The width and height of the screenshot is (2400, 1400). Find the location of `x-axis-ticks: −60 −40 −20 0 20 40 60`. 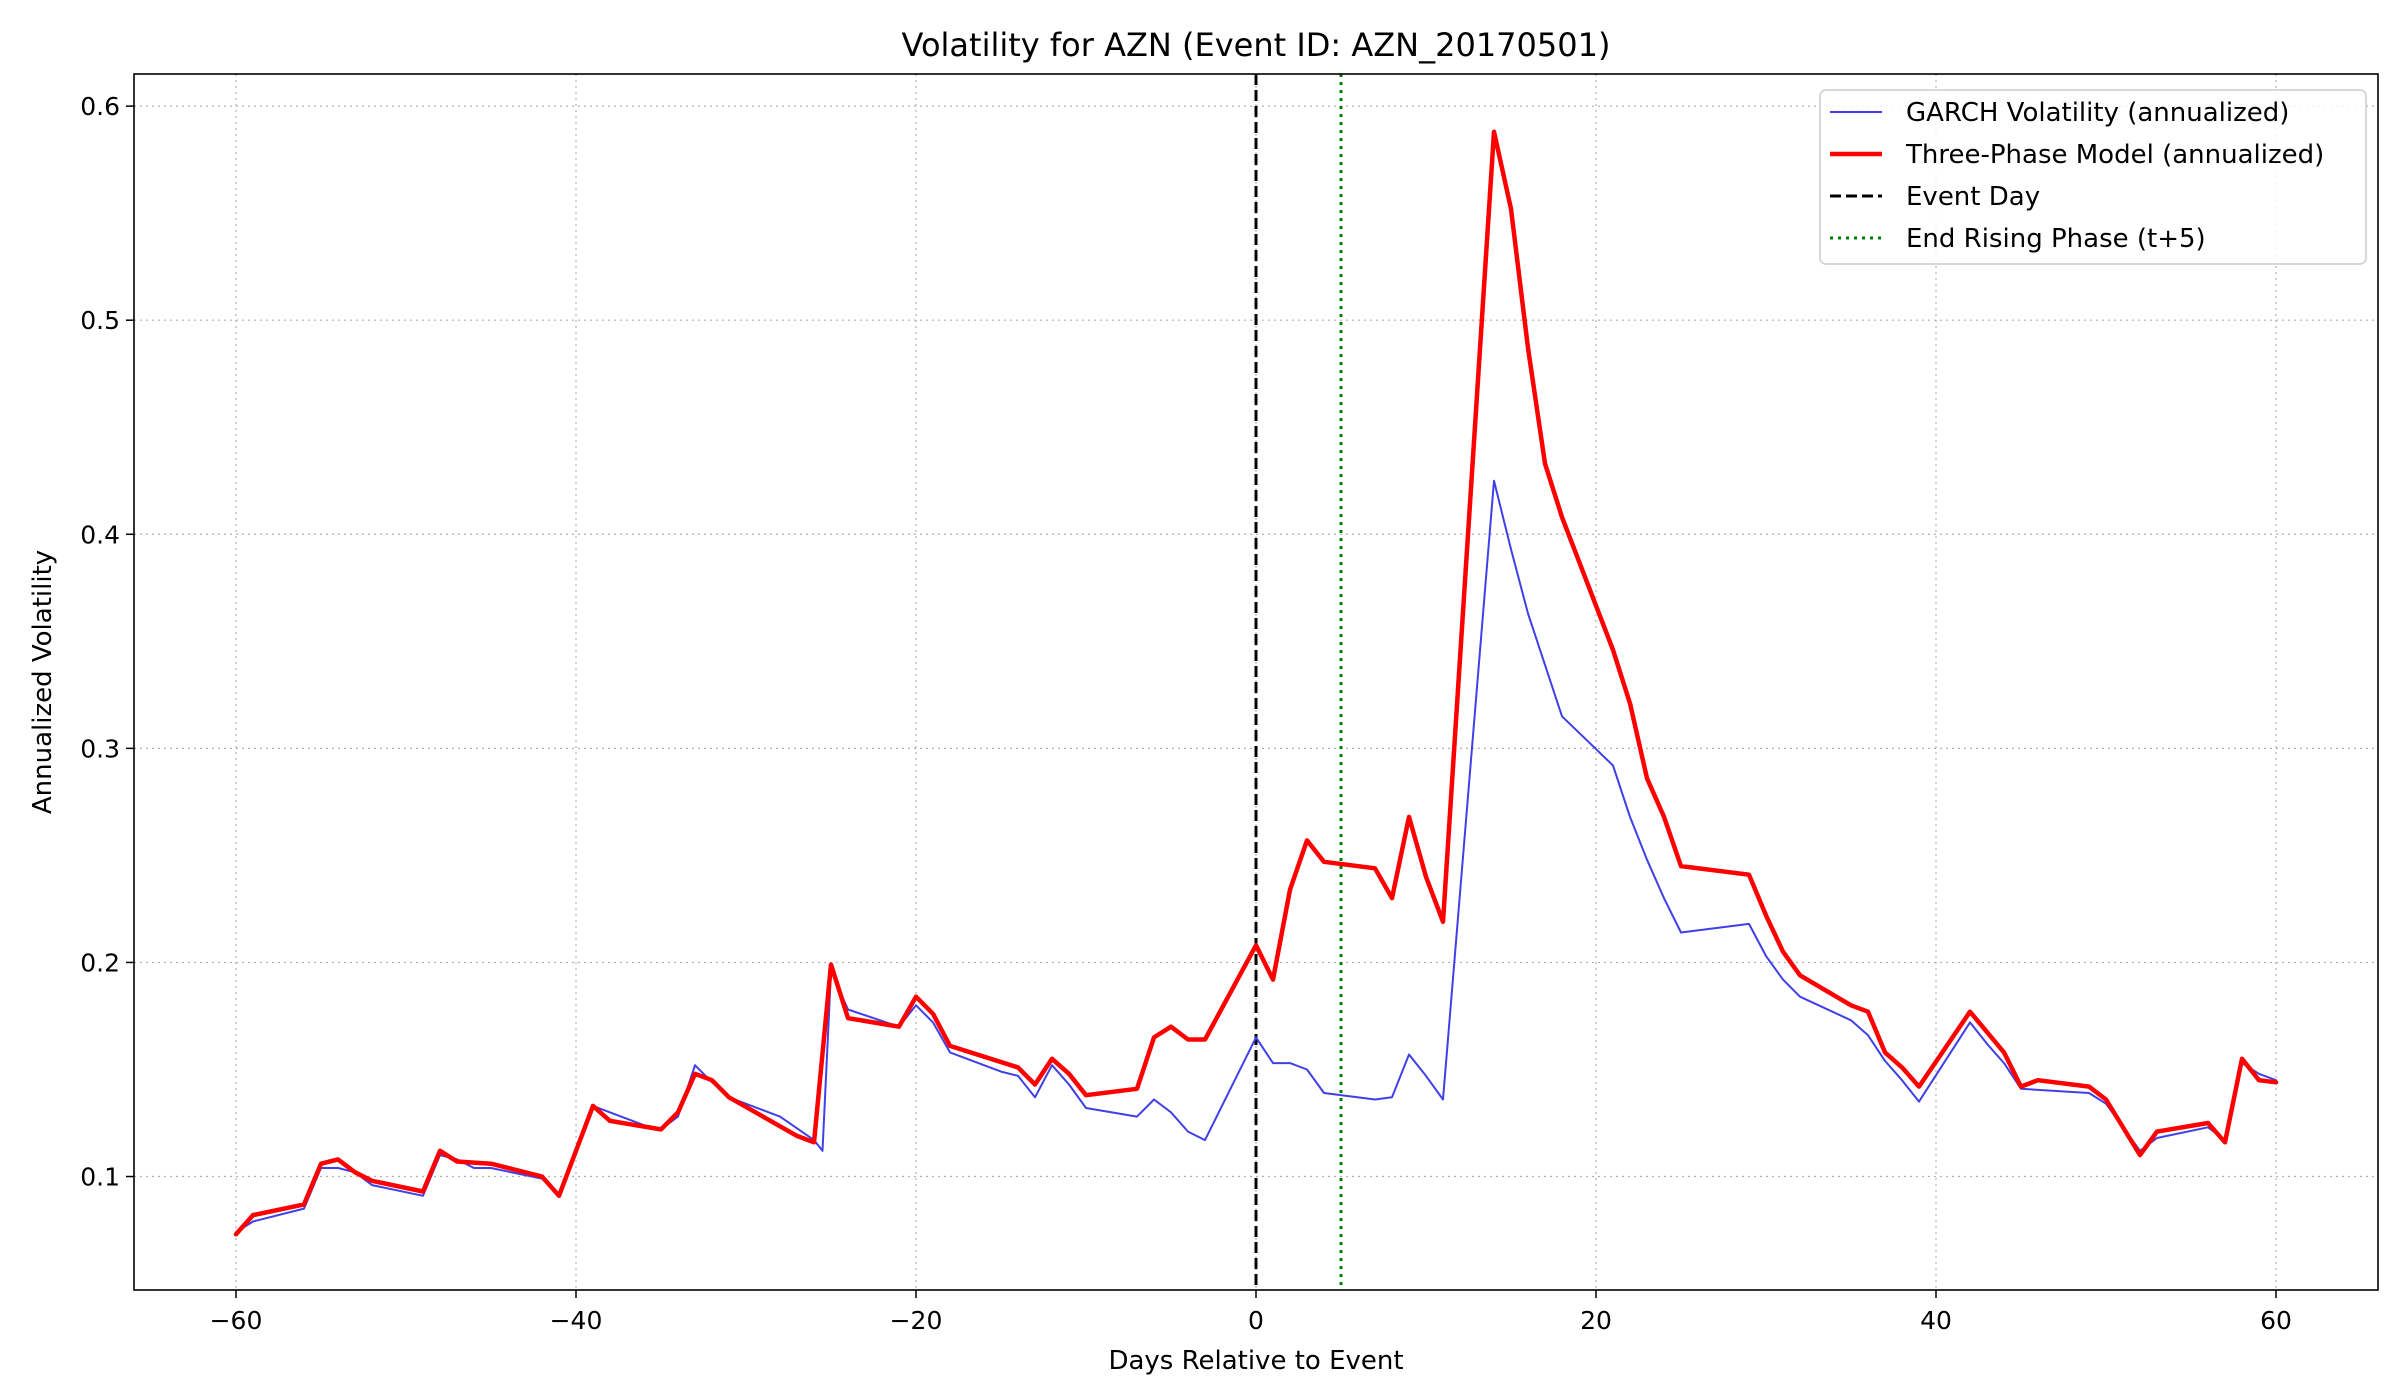

x-axis-ticks: −60 −40 −20 0 20 40 60 is located at coordinates (1251, 1312).